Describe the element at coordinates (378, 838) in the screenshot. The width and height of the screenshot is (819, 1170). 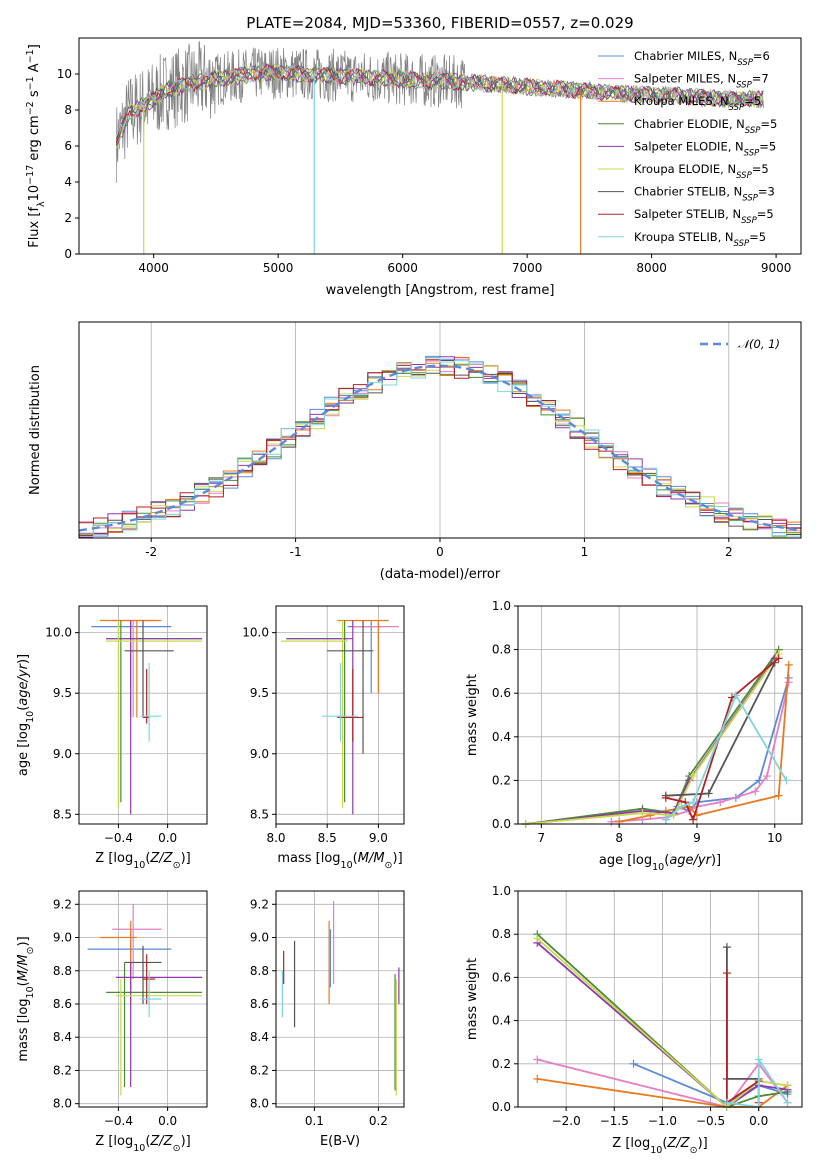
I see `x-tick-label: 9.0` at that location.